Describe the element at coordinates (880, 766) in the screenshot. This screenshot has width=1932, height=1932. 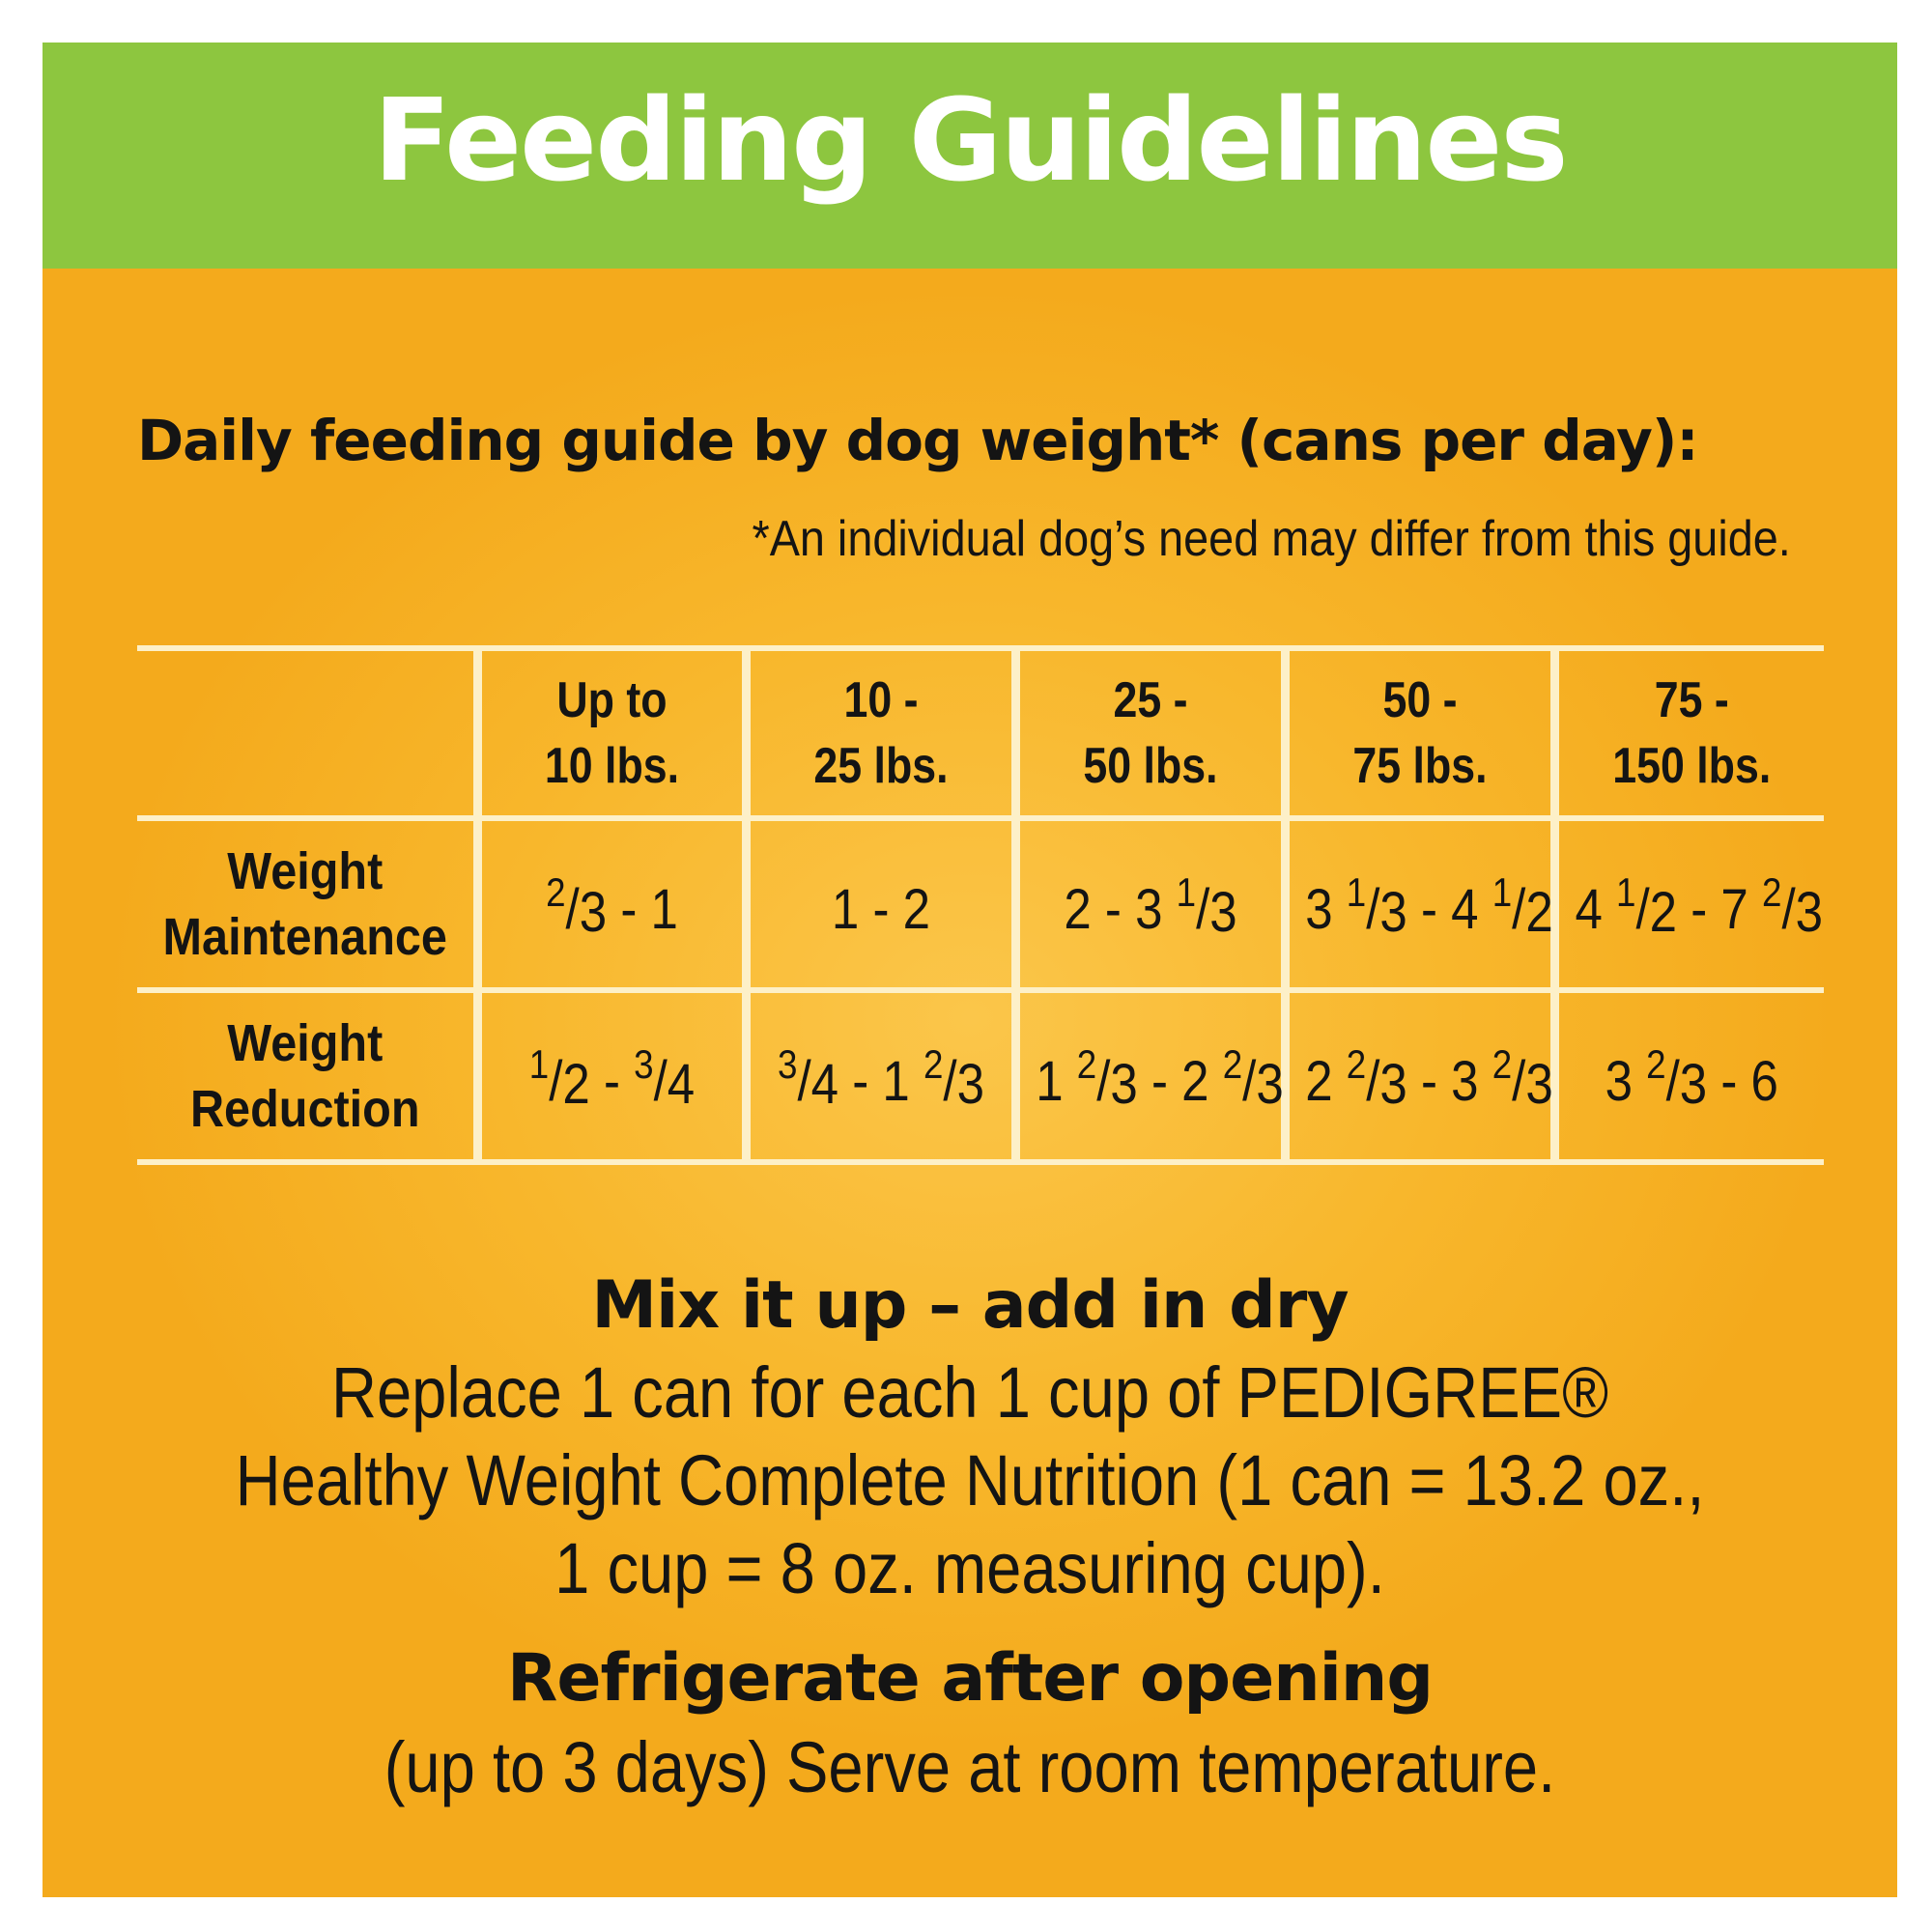
I see `column-header-line: 25 lbs.` at that location.